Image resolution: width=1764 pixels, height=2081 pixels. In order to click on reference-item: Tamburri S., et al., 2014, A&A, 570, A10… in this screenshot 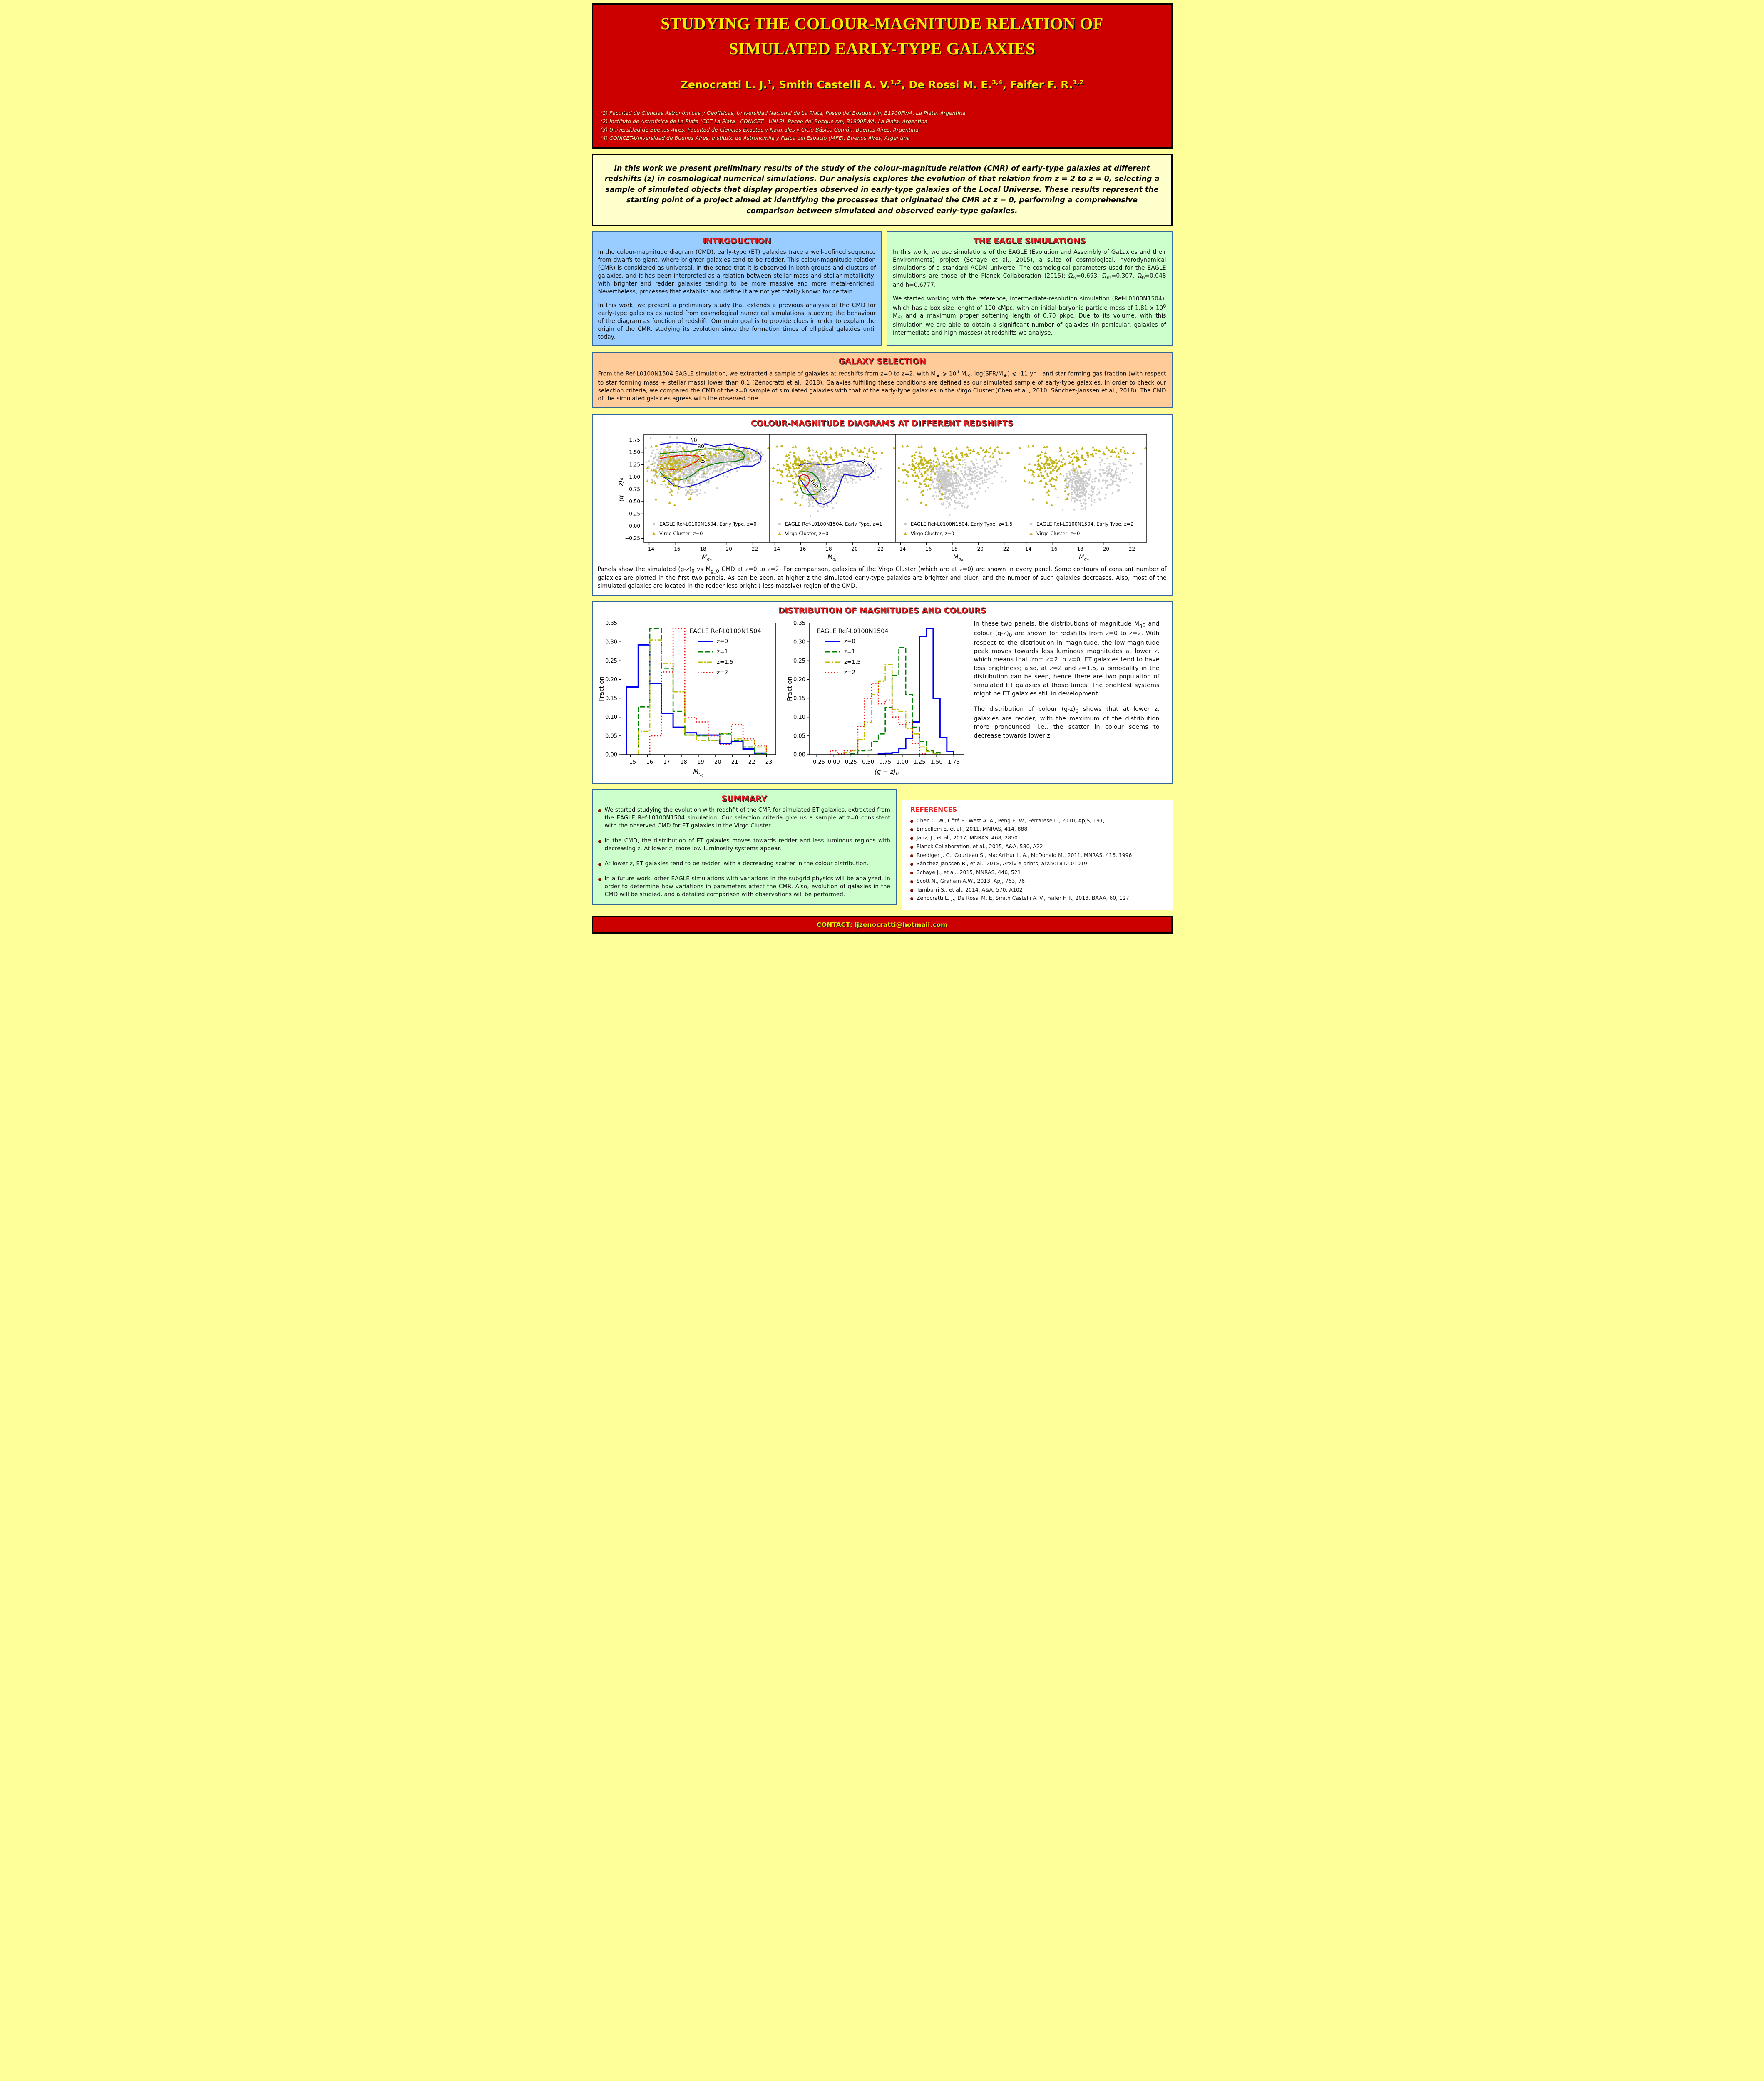, I will do `click(1037, 890)`.